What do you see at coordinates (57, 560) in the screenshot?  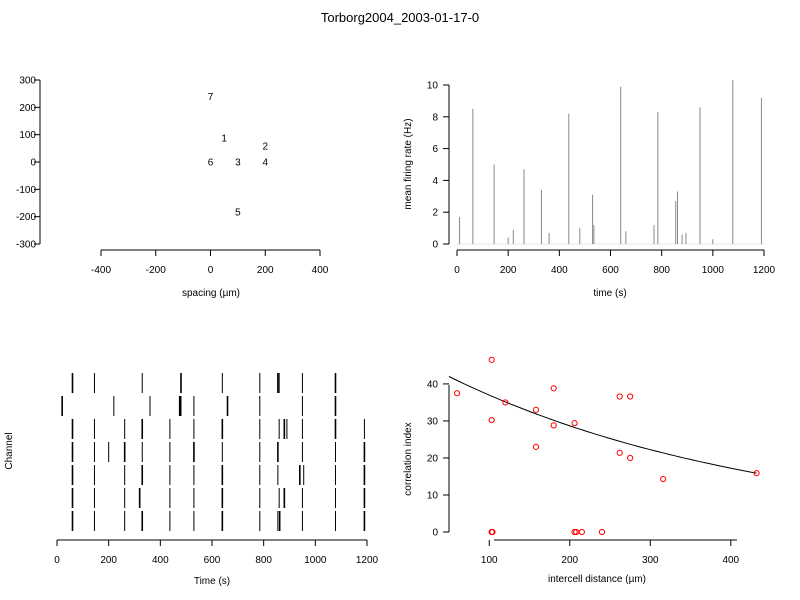 I see `raster-x-tick-label: 0` at bounding box center [57, 560].